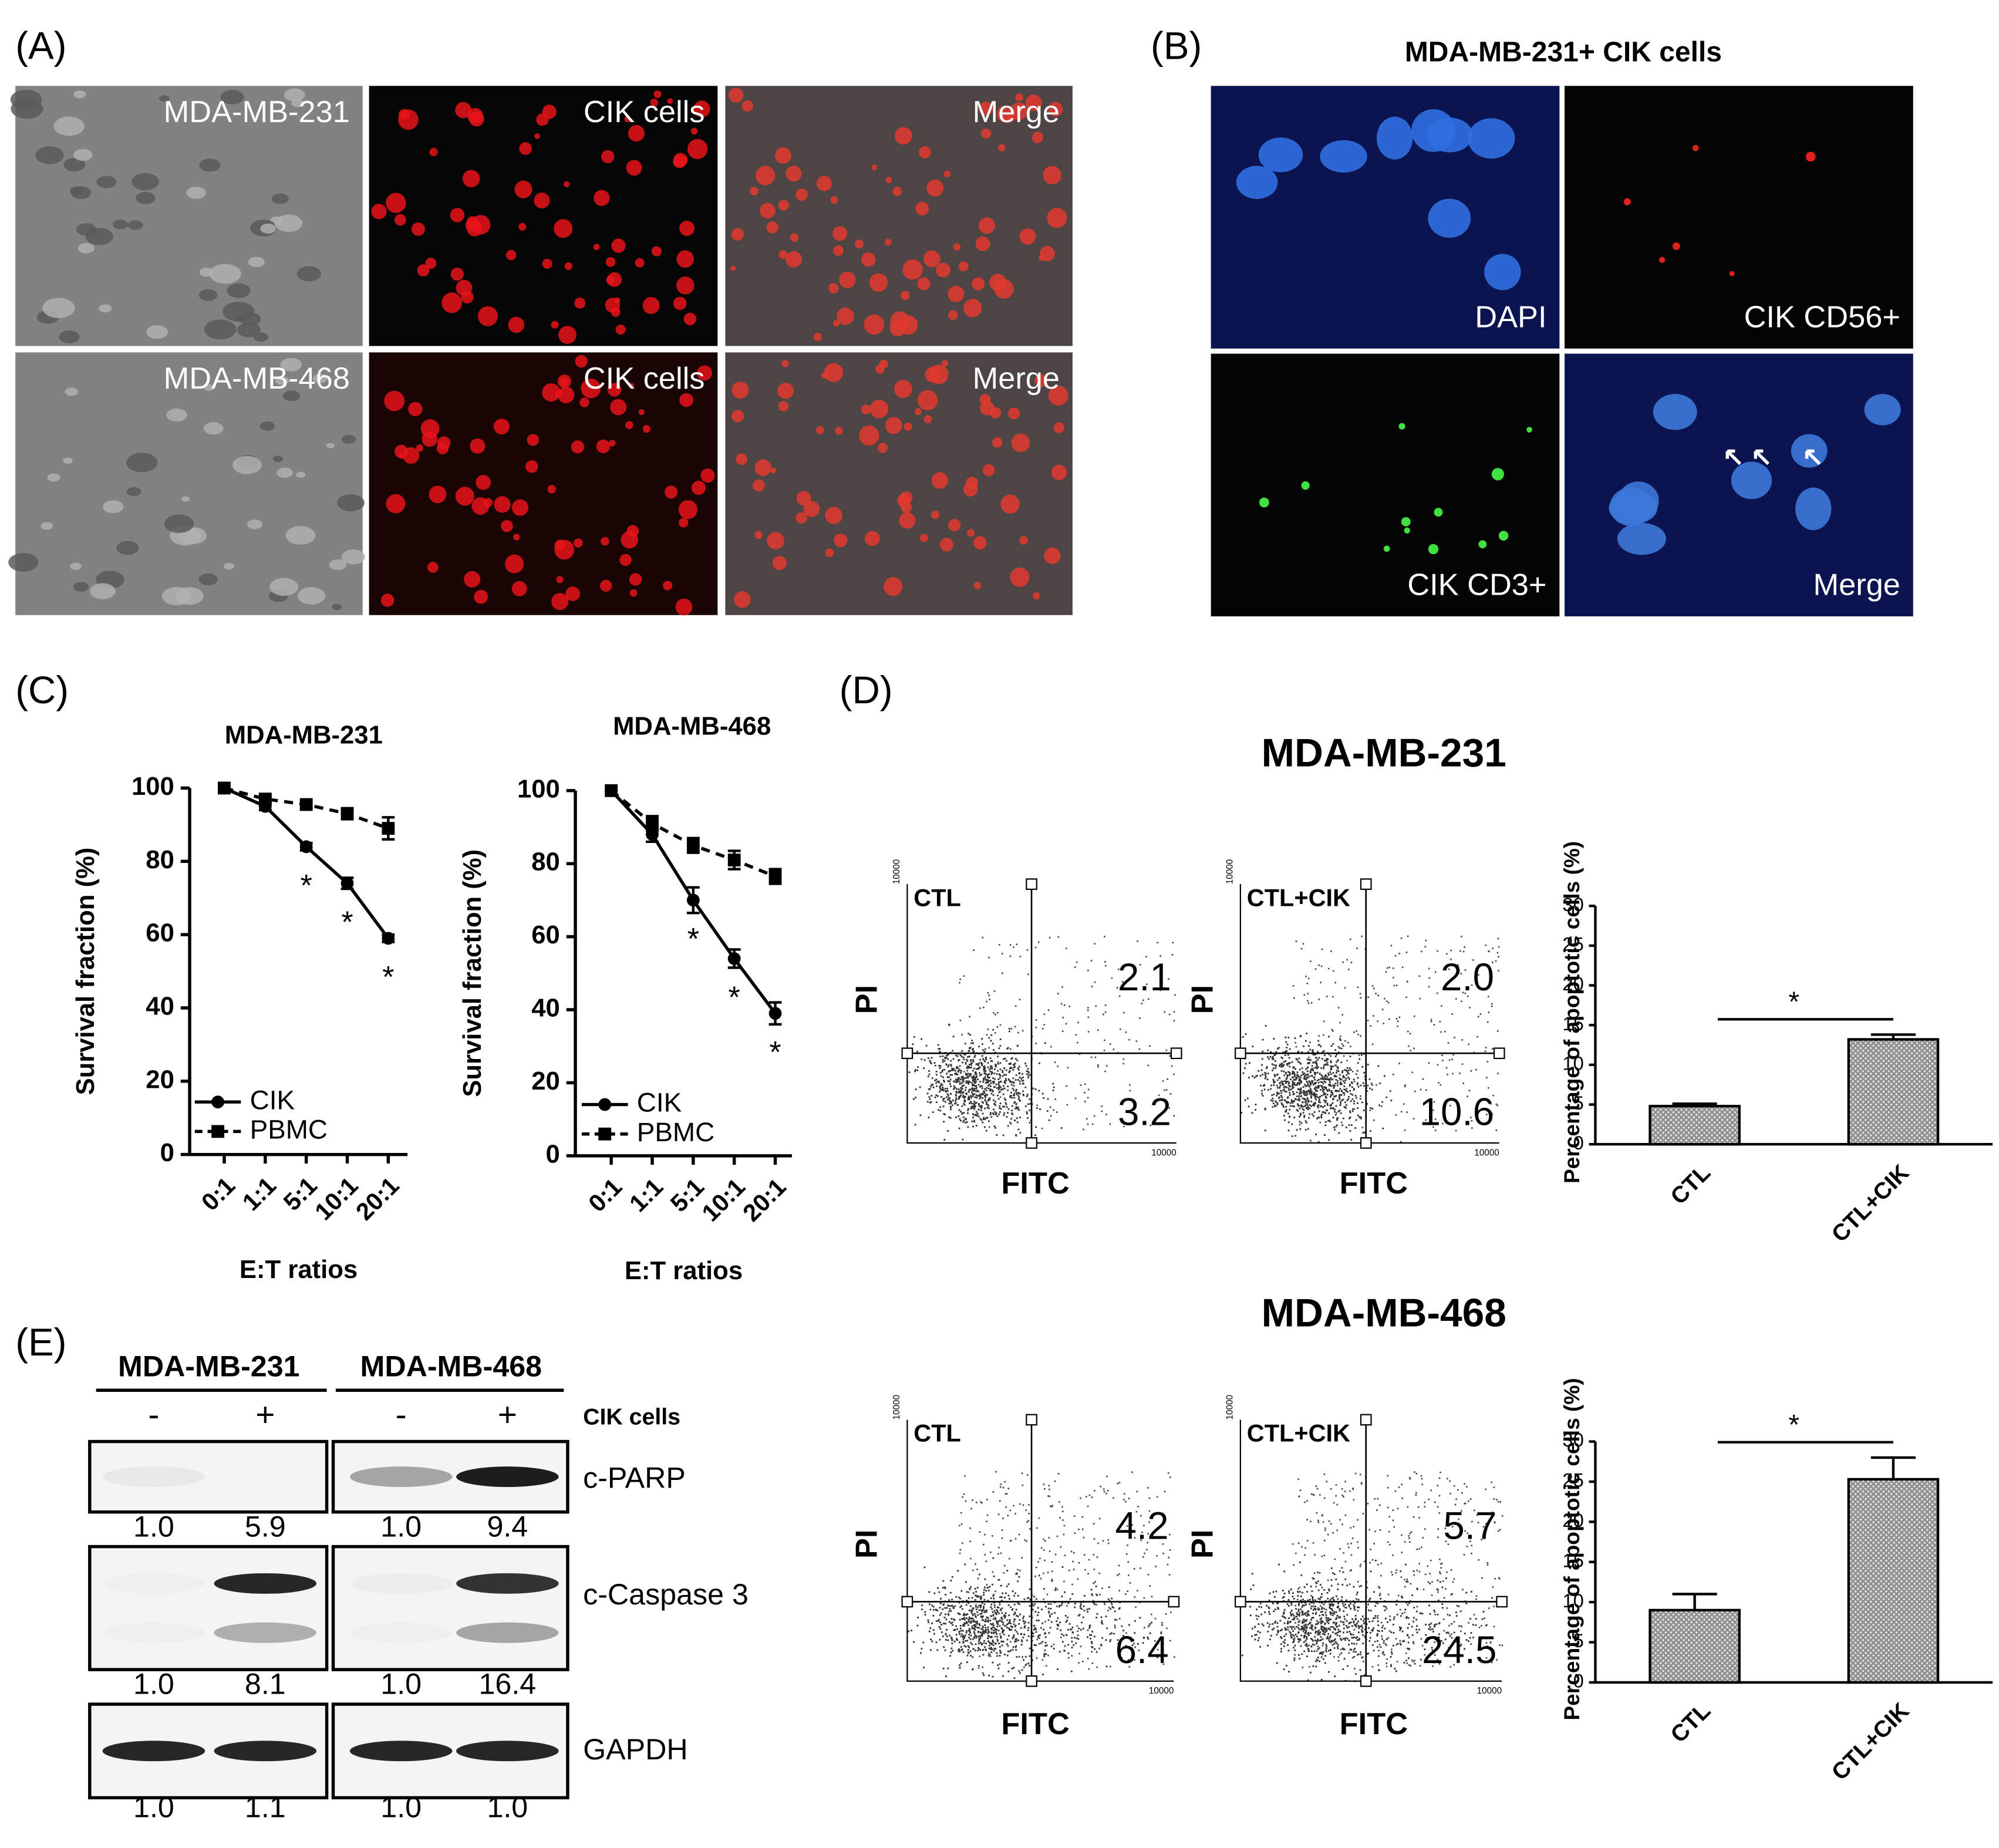  I want to click on significance: *, so click(1794, 1425).